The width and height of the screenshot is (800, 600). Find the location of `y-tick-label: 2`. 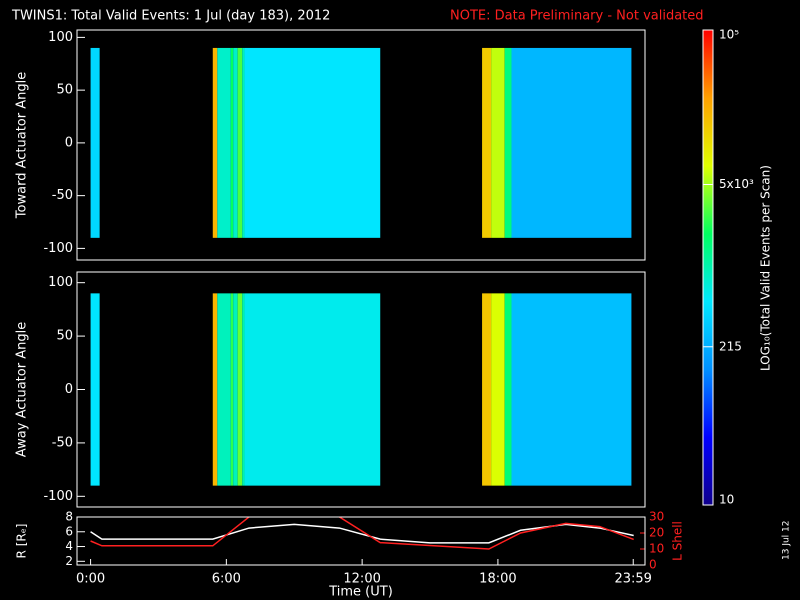

y-tick-label: 2 is located at coordinates (69, 561).